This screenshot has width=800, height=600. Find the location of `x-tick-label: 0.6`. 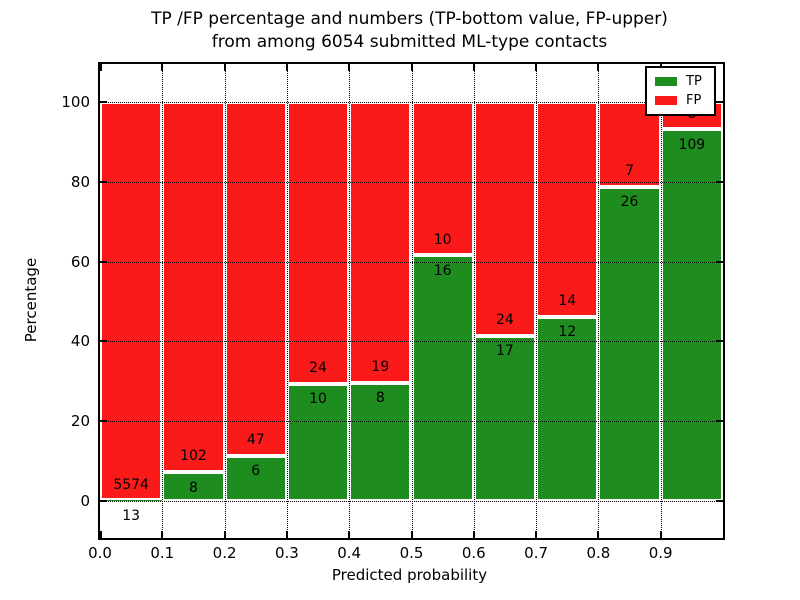

x-tick-label: 0.6 is located at coordinates (473, 553).